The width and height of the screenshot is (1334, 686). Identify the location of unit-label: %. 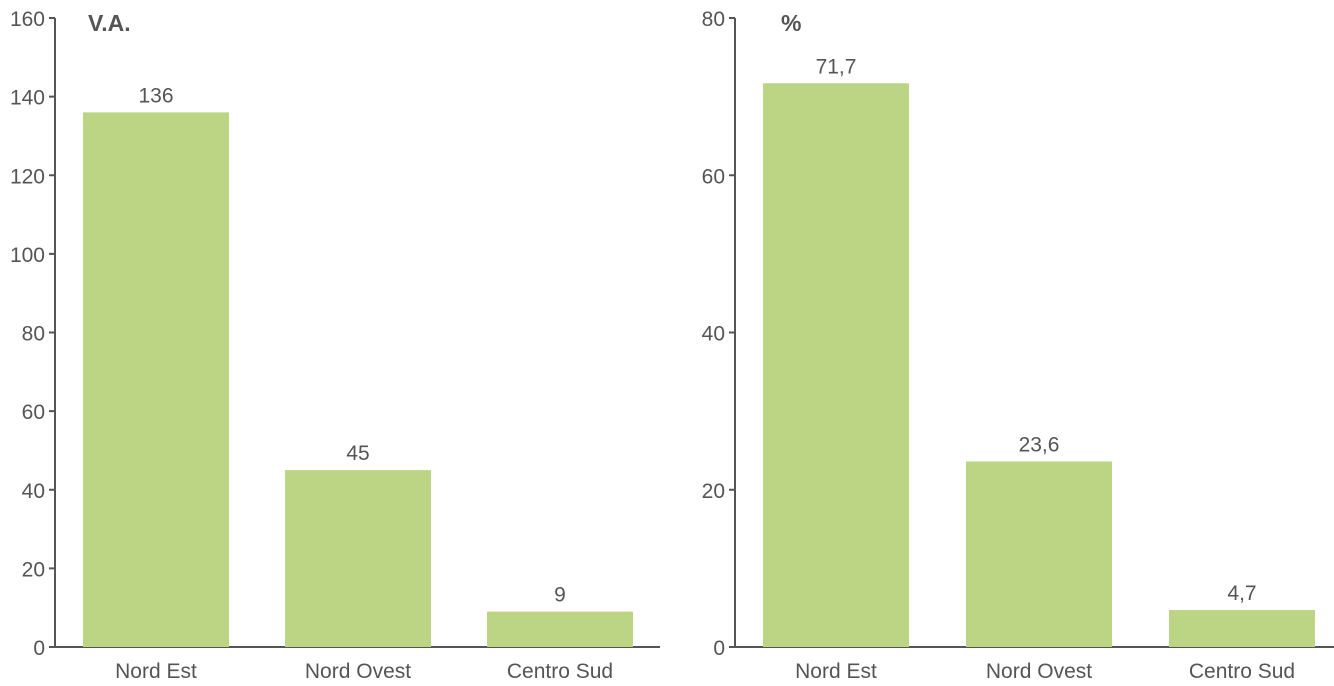
(791, 23).